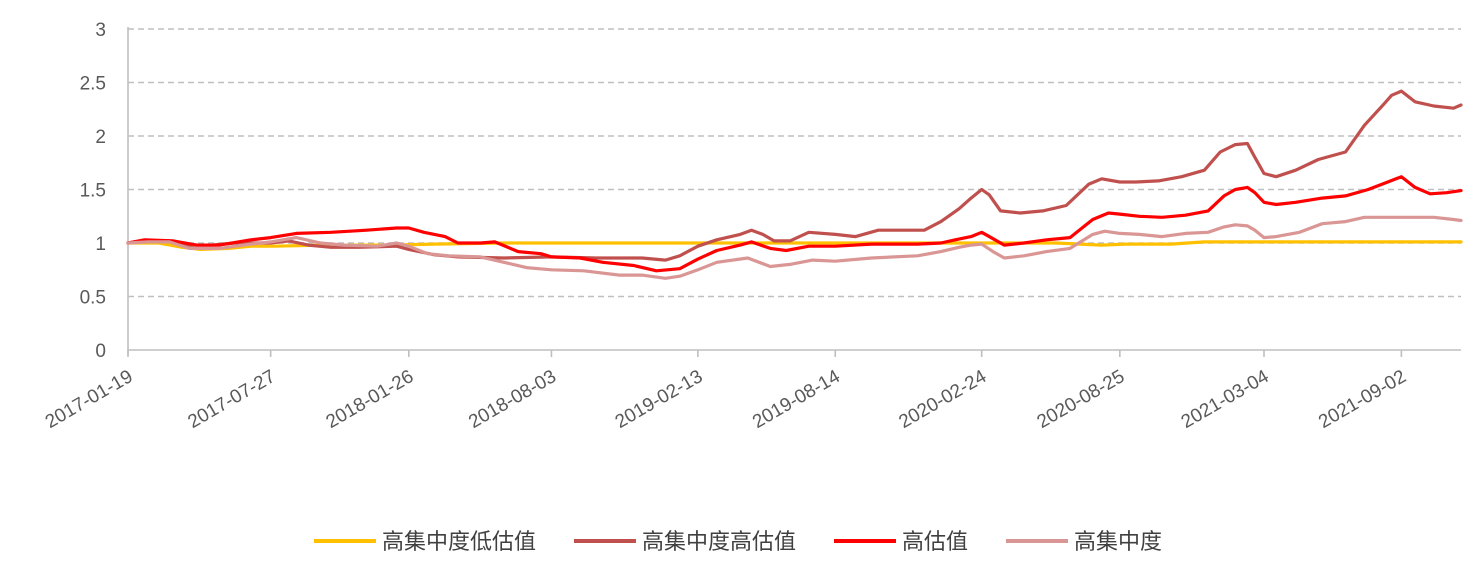 The height and width of the screenshot is (570, 1476). What do you see at coordinates (659, 399) in the screenshot?
I see `x-tick-label: 2019-02-13` at bounding box center [659, 399].